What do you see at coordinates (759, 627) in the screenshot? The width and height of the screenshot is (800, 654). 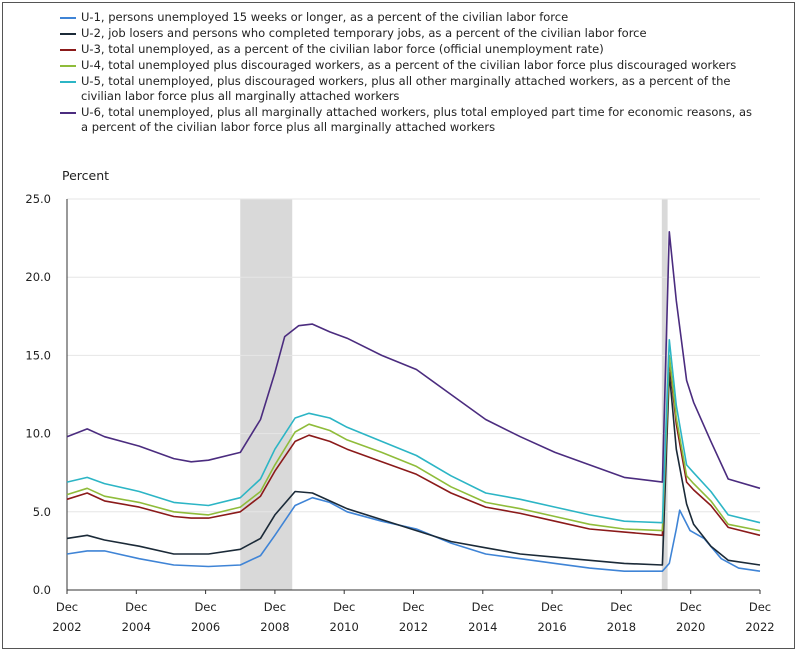 I see `x-tick-label-year: 2022` at bounding box center [759, 627].